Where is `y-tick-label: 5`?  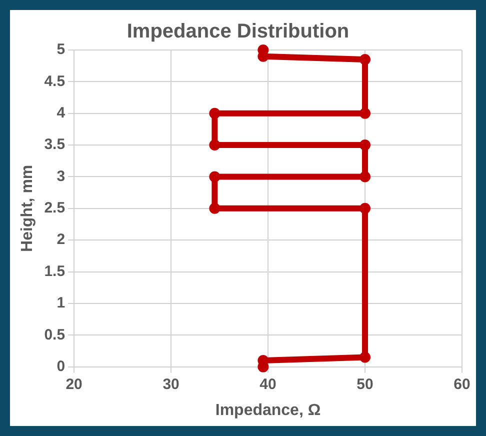 y-tick-label: 5 is located at coordinates (61, 49).